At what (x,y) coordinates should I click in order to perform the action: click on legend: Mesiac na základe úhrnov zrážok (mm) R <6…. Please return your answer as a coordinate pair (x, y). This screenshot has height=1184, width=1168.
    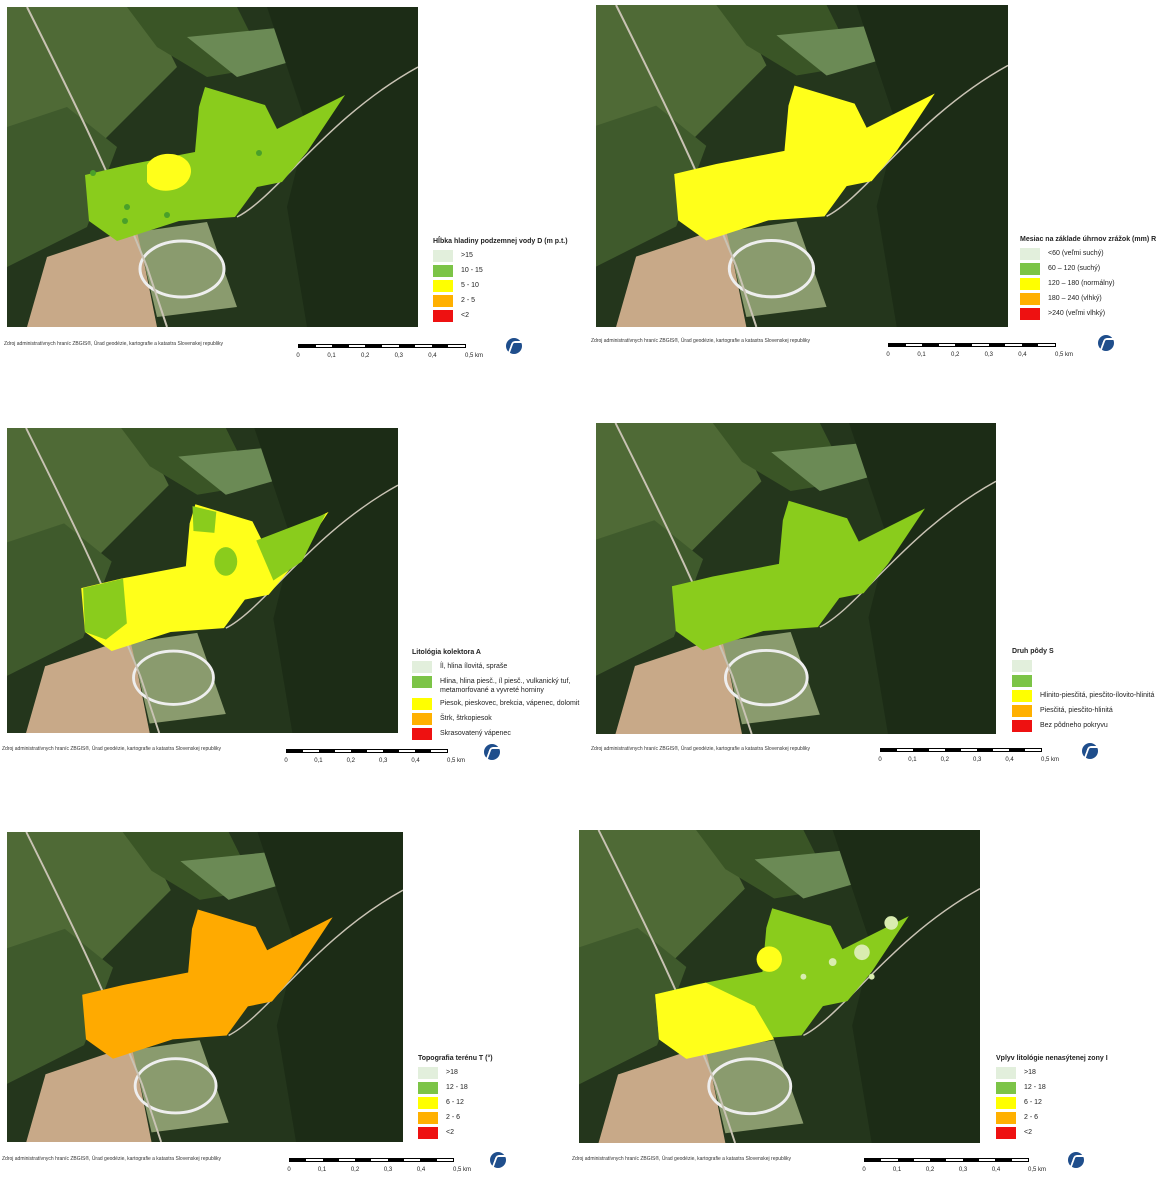
    Looking at the image, I should click on (1094, 279).